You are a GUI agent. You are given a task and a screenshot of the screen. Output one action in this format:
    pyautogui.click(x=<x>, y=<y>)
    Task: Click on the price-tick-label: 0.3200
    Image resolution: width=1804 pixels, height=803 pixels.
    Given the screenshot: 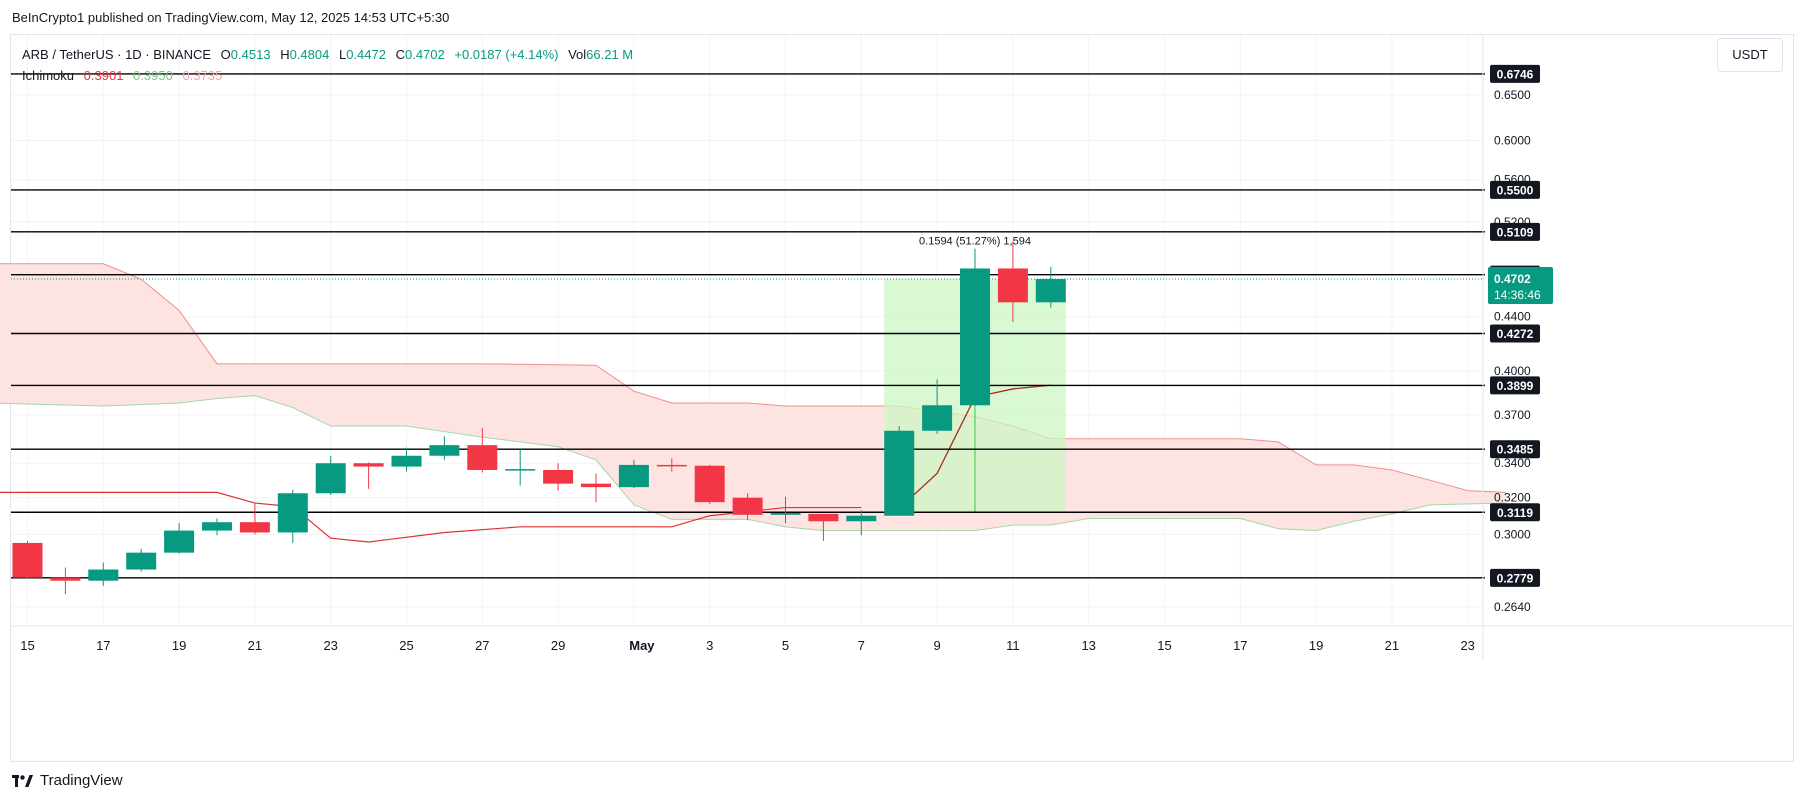 What is the action you would take?
    pyautogui.click(x=1512, y=498)
    